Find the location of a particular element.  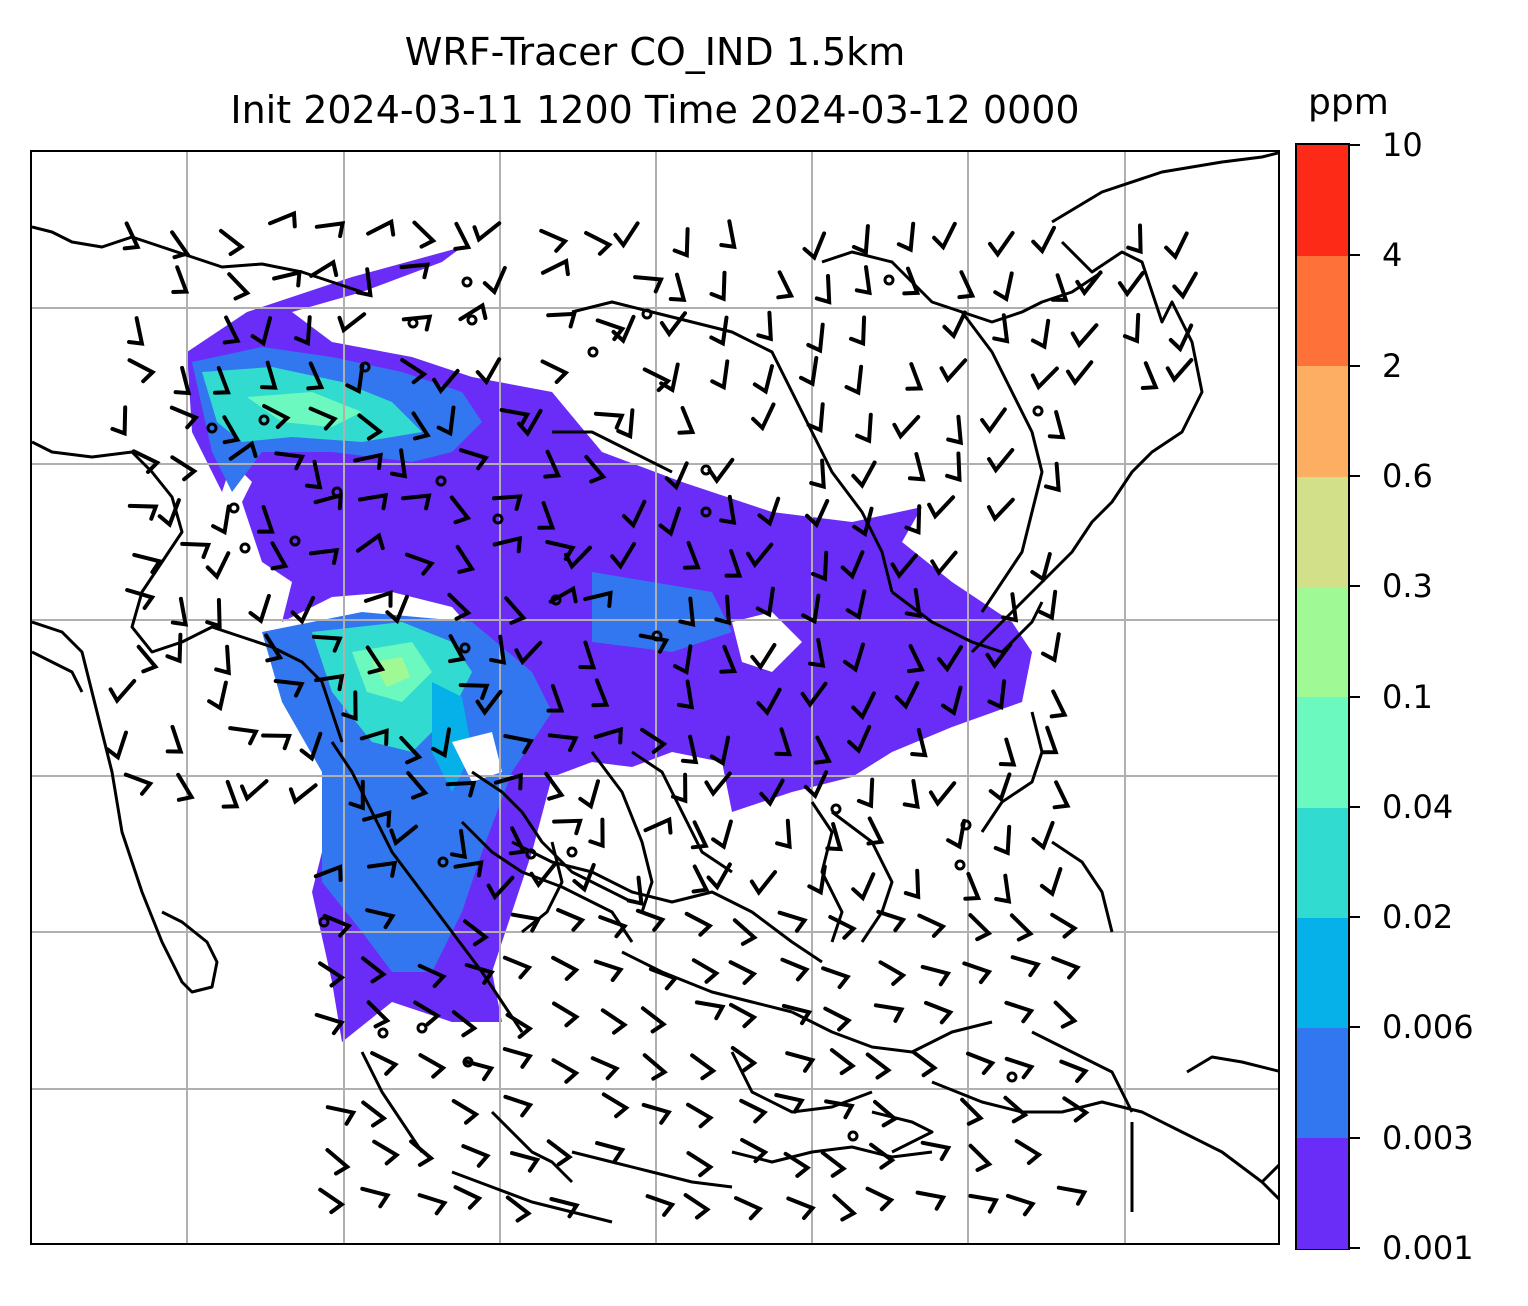

colorbar-tick-label: 10 is located at coordinates (1402, 145).